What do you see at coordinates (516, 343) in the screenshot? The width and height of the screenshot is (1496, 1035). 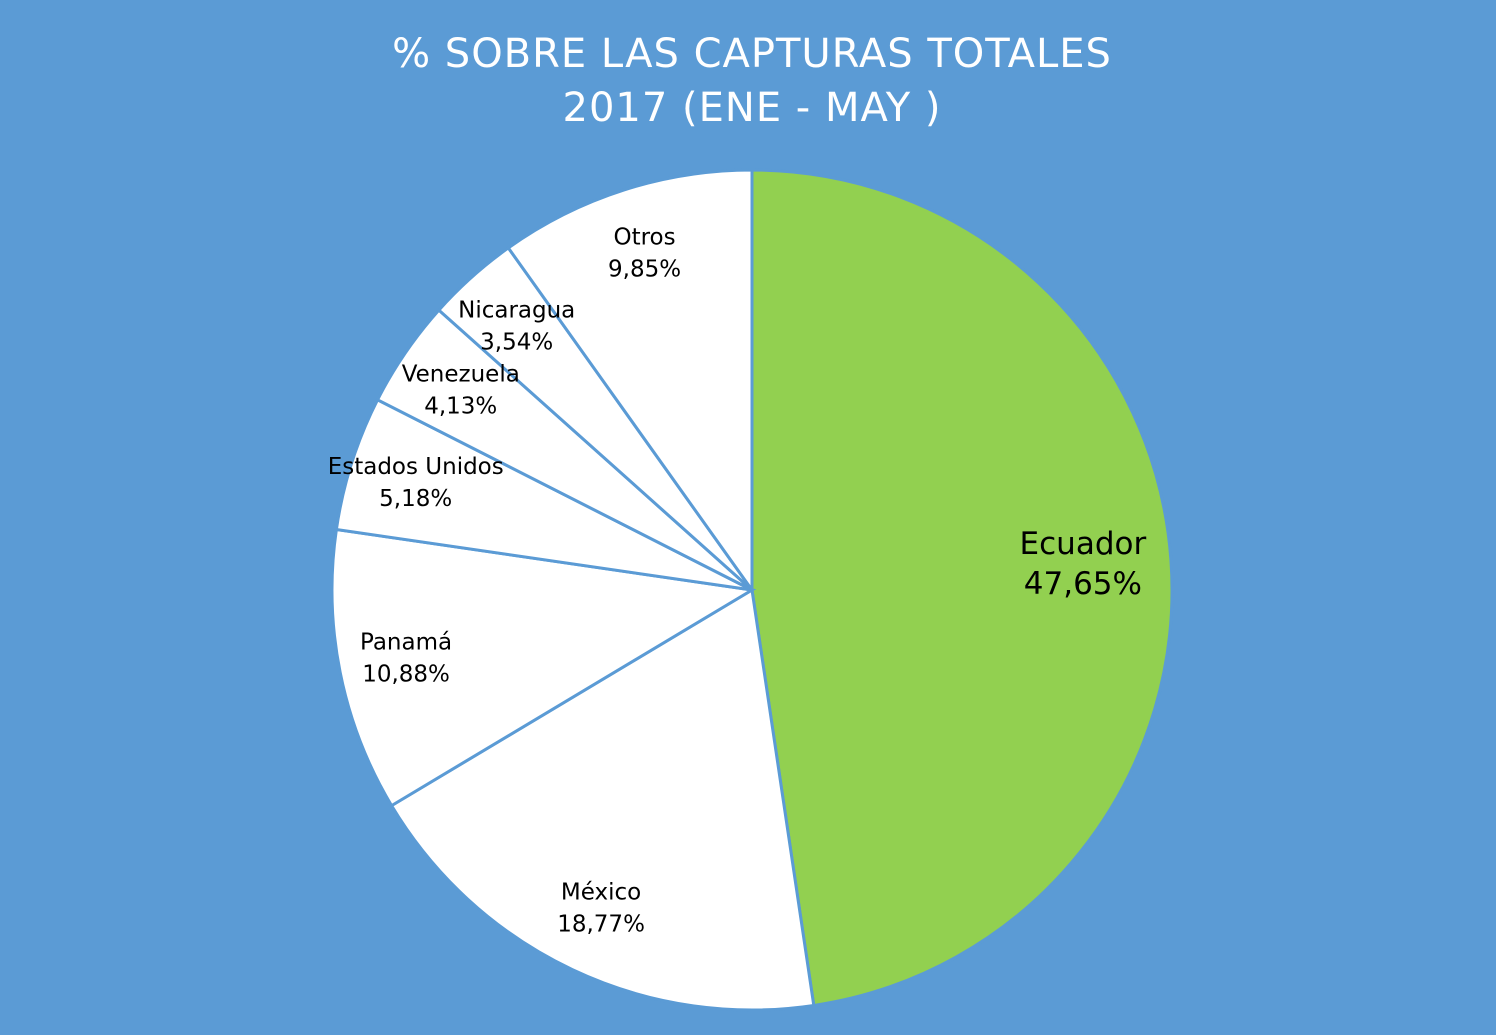 I see `slice-value-label: 3,54%` at bounding box center [516, 343].